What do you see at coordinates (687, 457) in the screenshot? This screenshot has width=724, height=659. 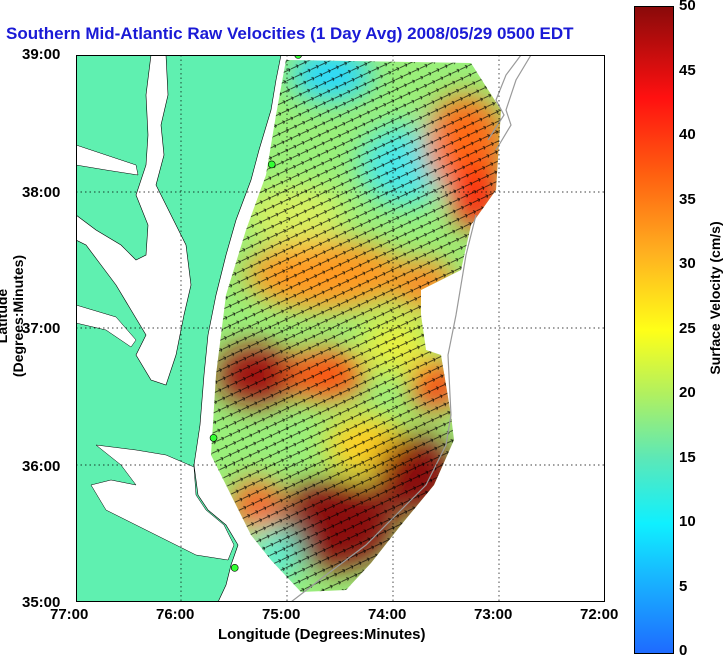 I see `colorbar-tick: 15` at bounding box center [687, 457].